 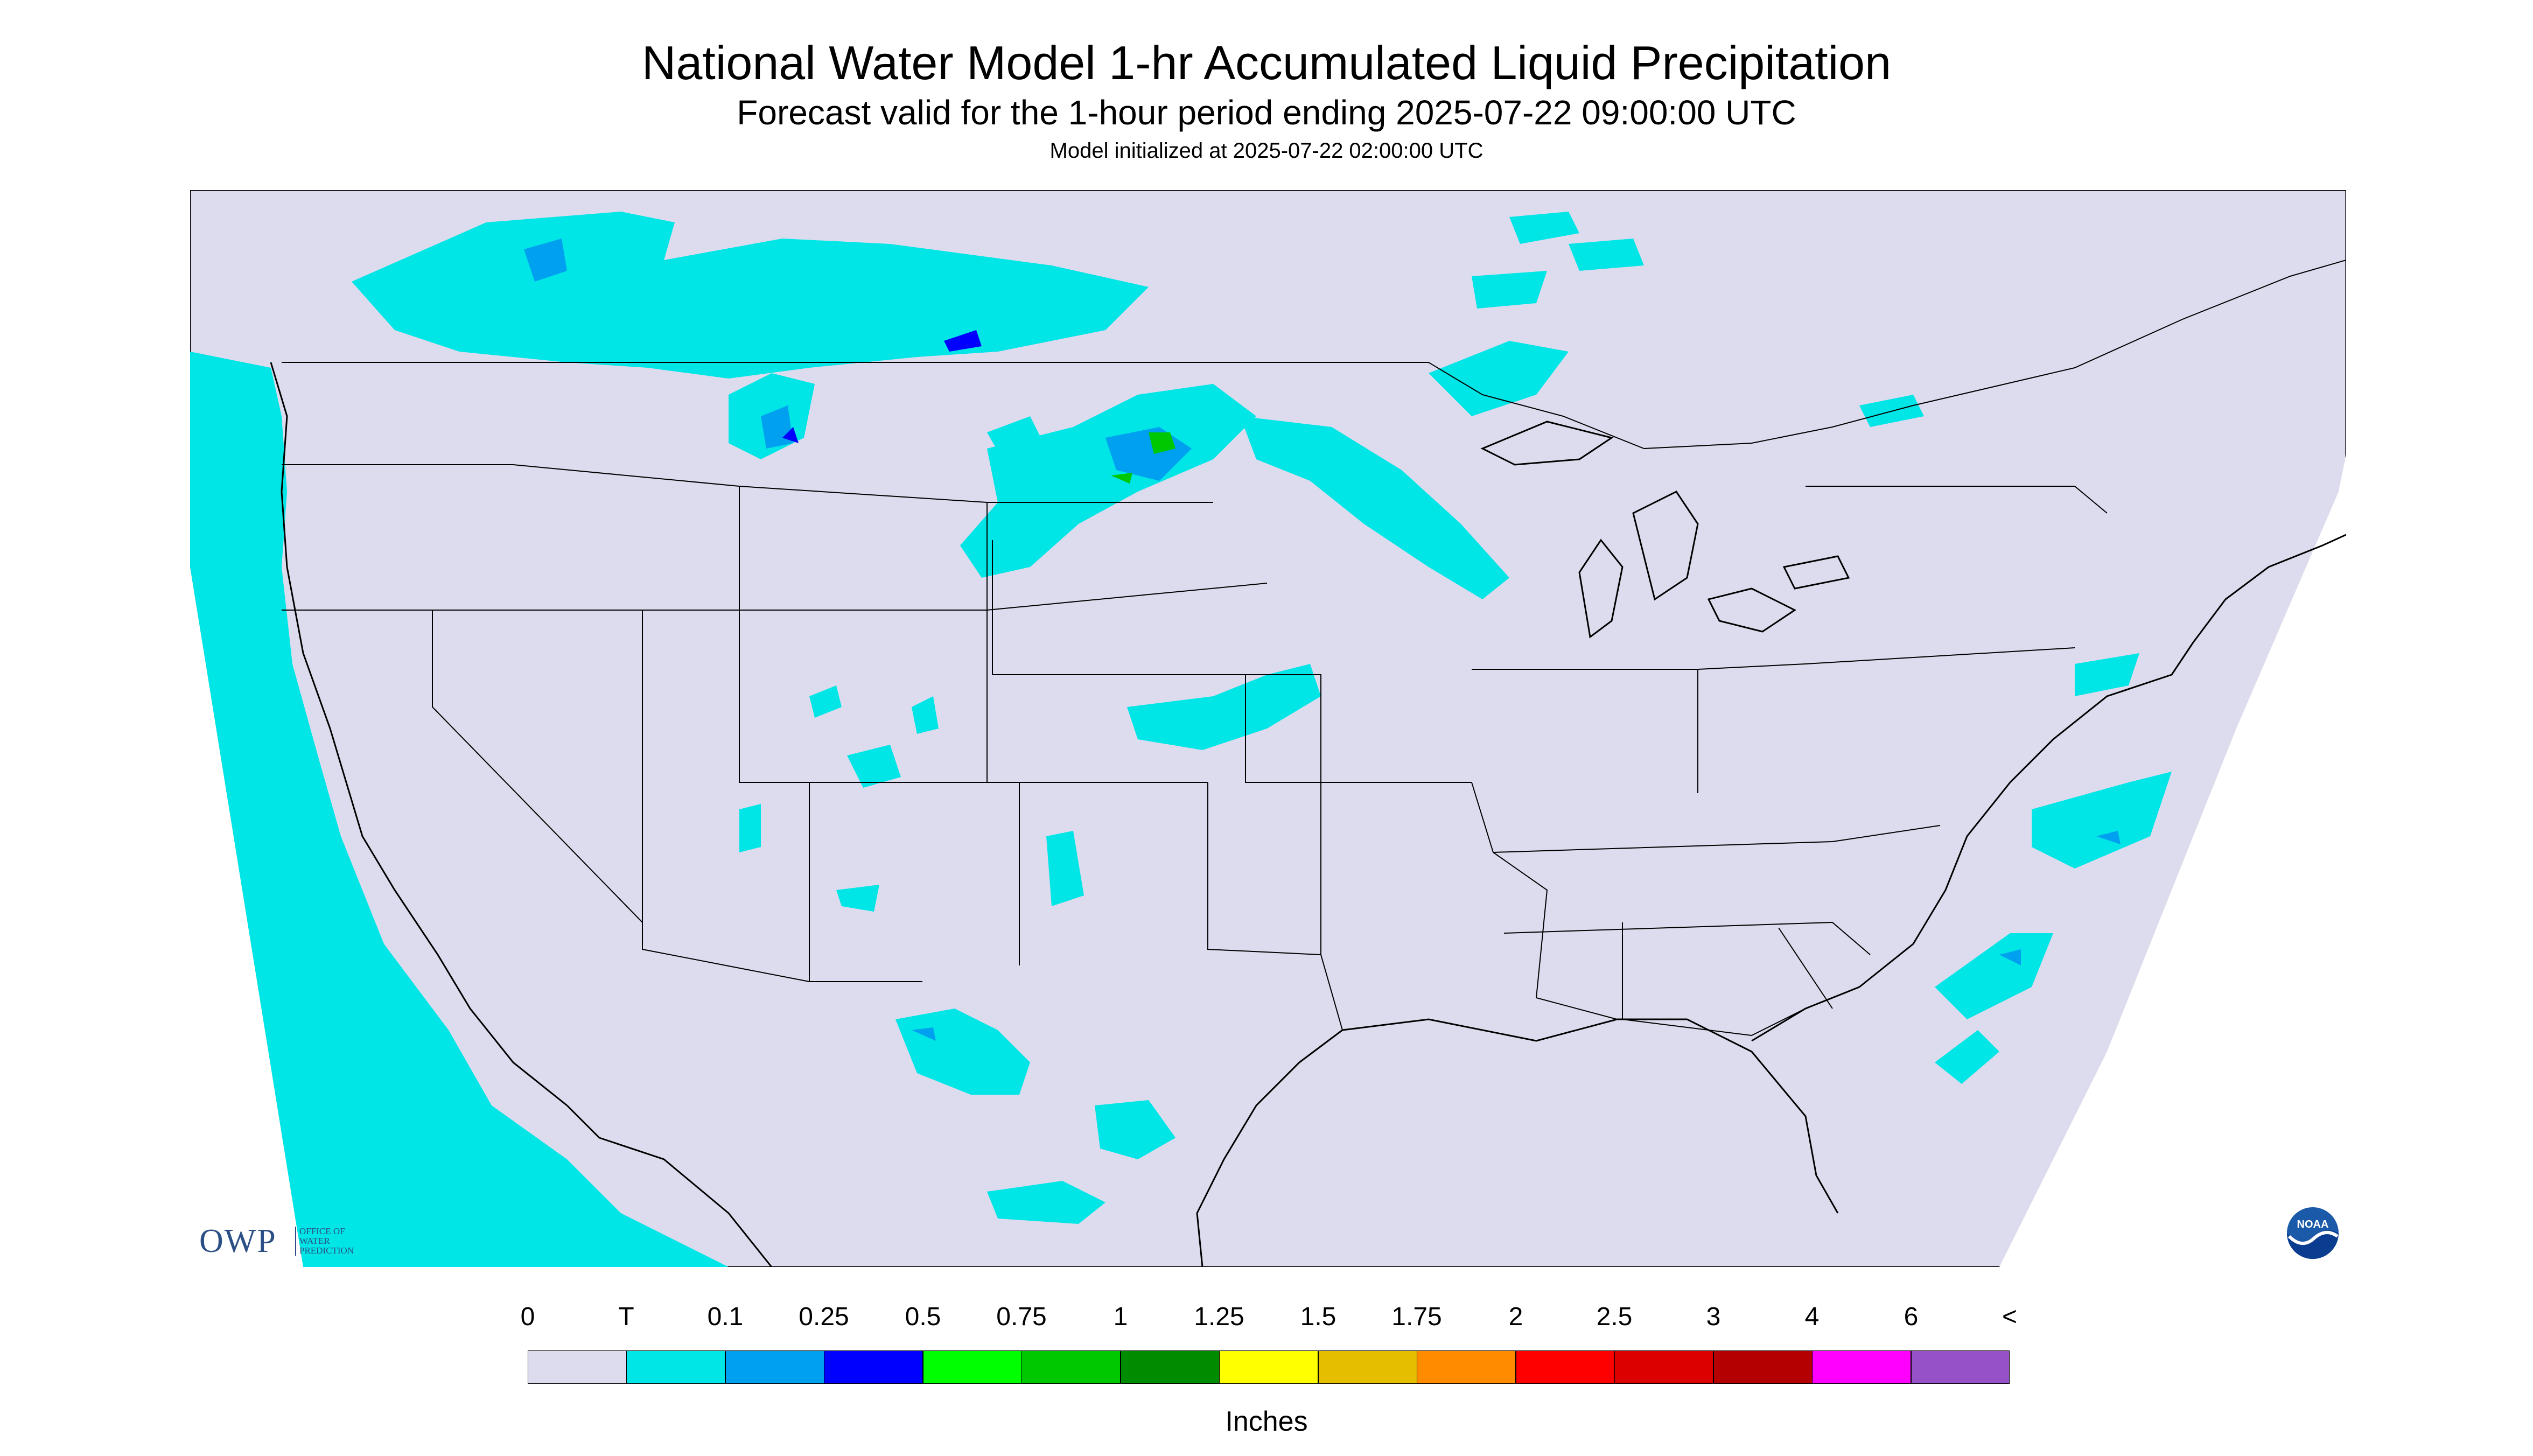 What do you see at coordinates (1912, 1317) in the screenshot?
I see `legend-label-6: 6` at bounding box center [1912, 1317].